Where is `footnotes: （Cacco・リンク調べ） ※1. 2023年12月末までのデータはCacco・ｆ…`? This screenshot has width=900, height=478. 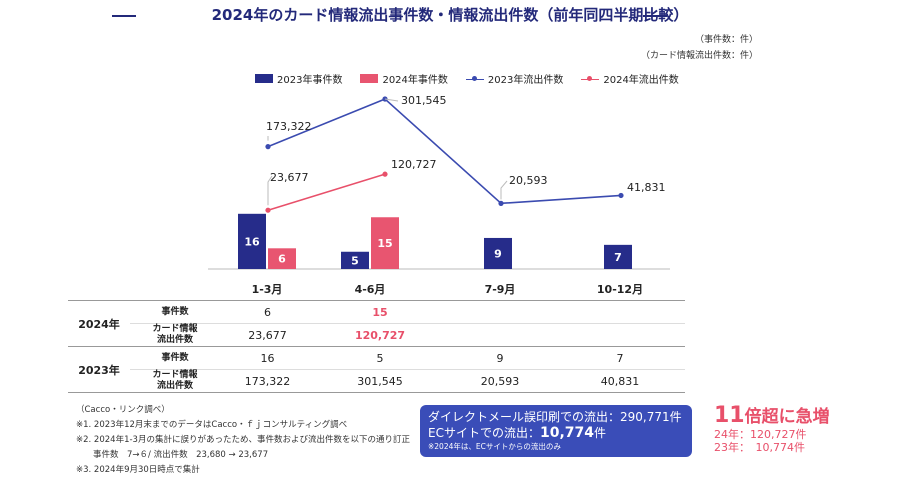 footnotes: （Cacco・リンク調べ） ※1. 2023年12月末までのデータはCacco・ｆ… is located at coordinates (243, 440).